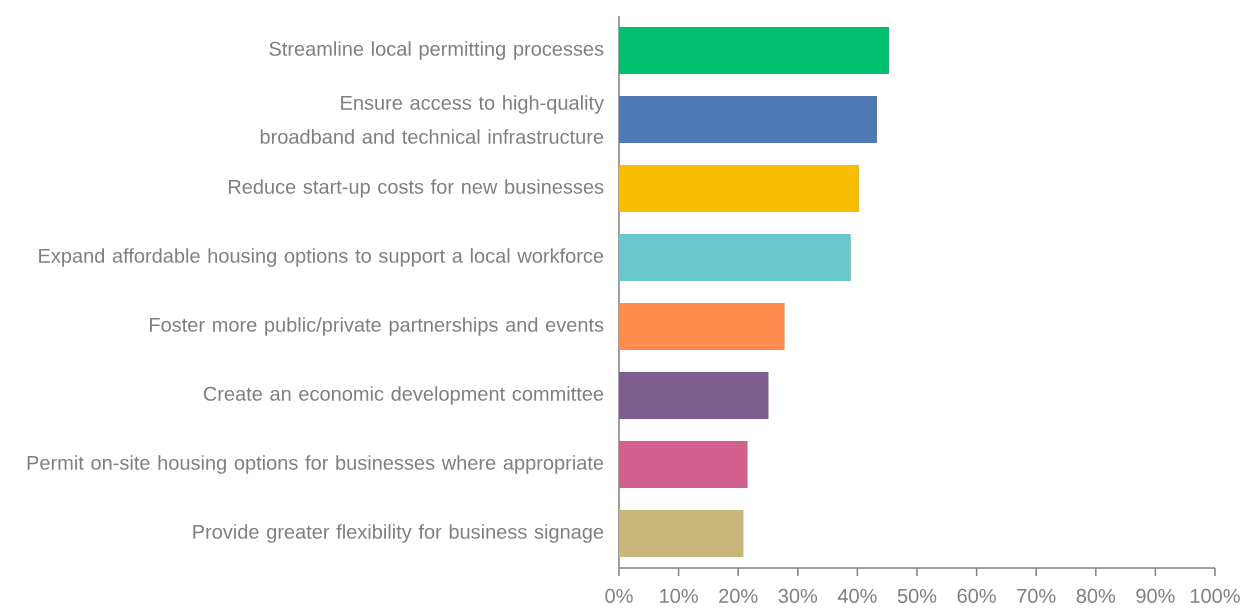 This screenshot has width=1254, height=616. What do you see at coordinates (798, 596) in the screenshot?
I see `x-tick-label: 30%` at bounding box center [798, 596].